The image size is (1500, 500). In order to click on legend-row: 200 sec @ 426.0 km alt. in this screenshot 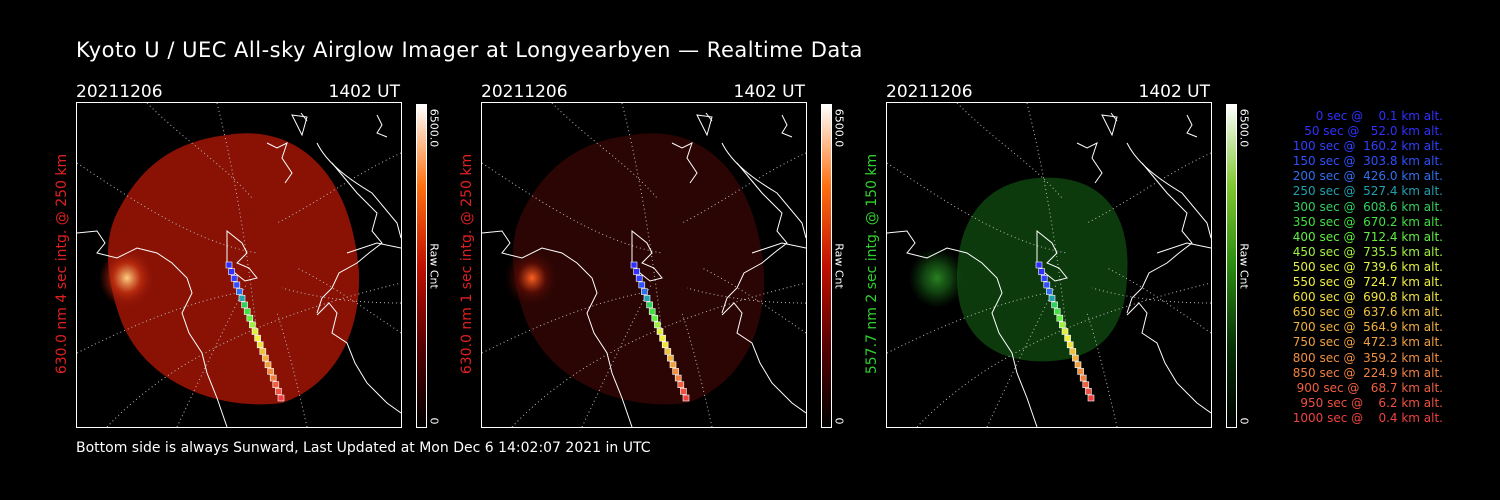, I will do `click(1367, 176)`.